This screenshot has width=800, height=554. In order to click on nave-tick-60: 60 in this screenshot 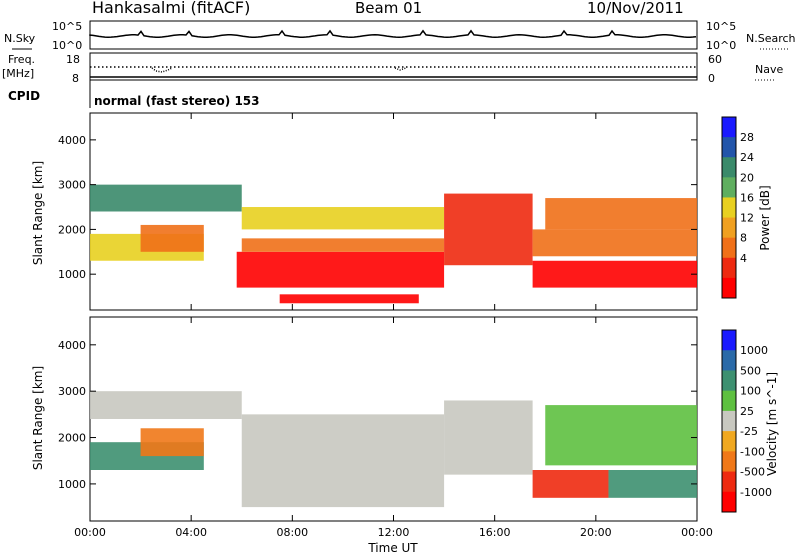, I will do `click(715, 59)`.